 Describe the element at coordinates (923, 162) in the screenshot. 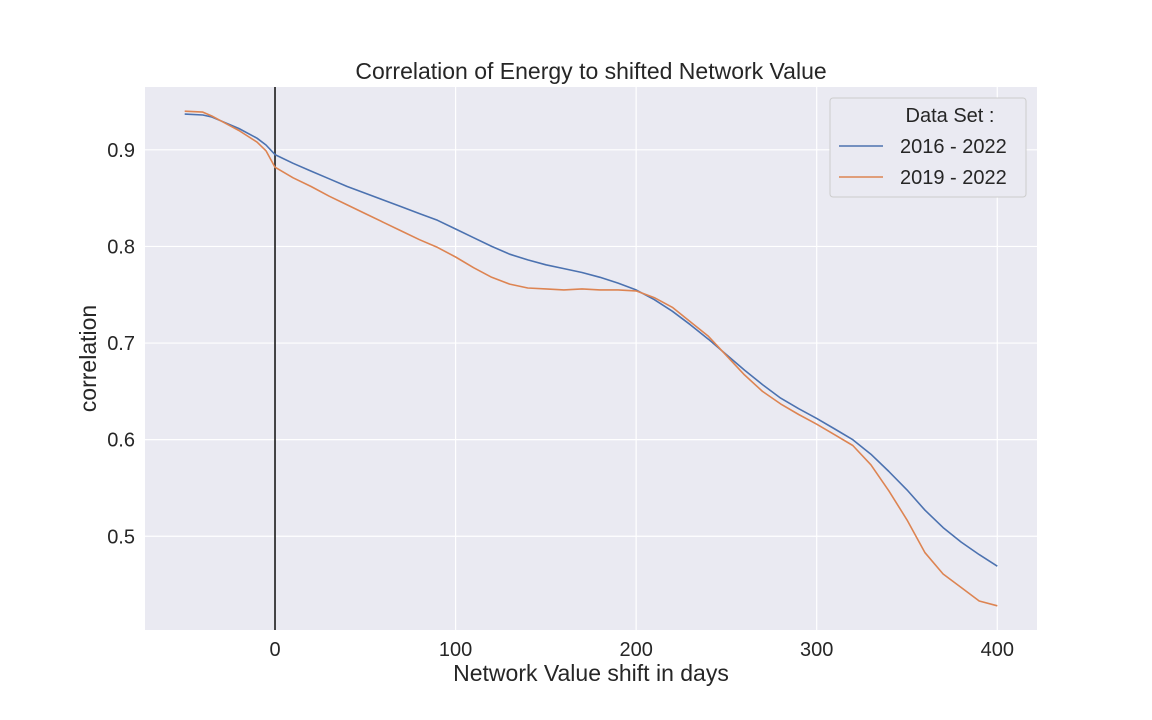

I see `legend-items: 2016 - 2022 2019 - 2022` at that location.